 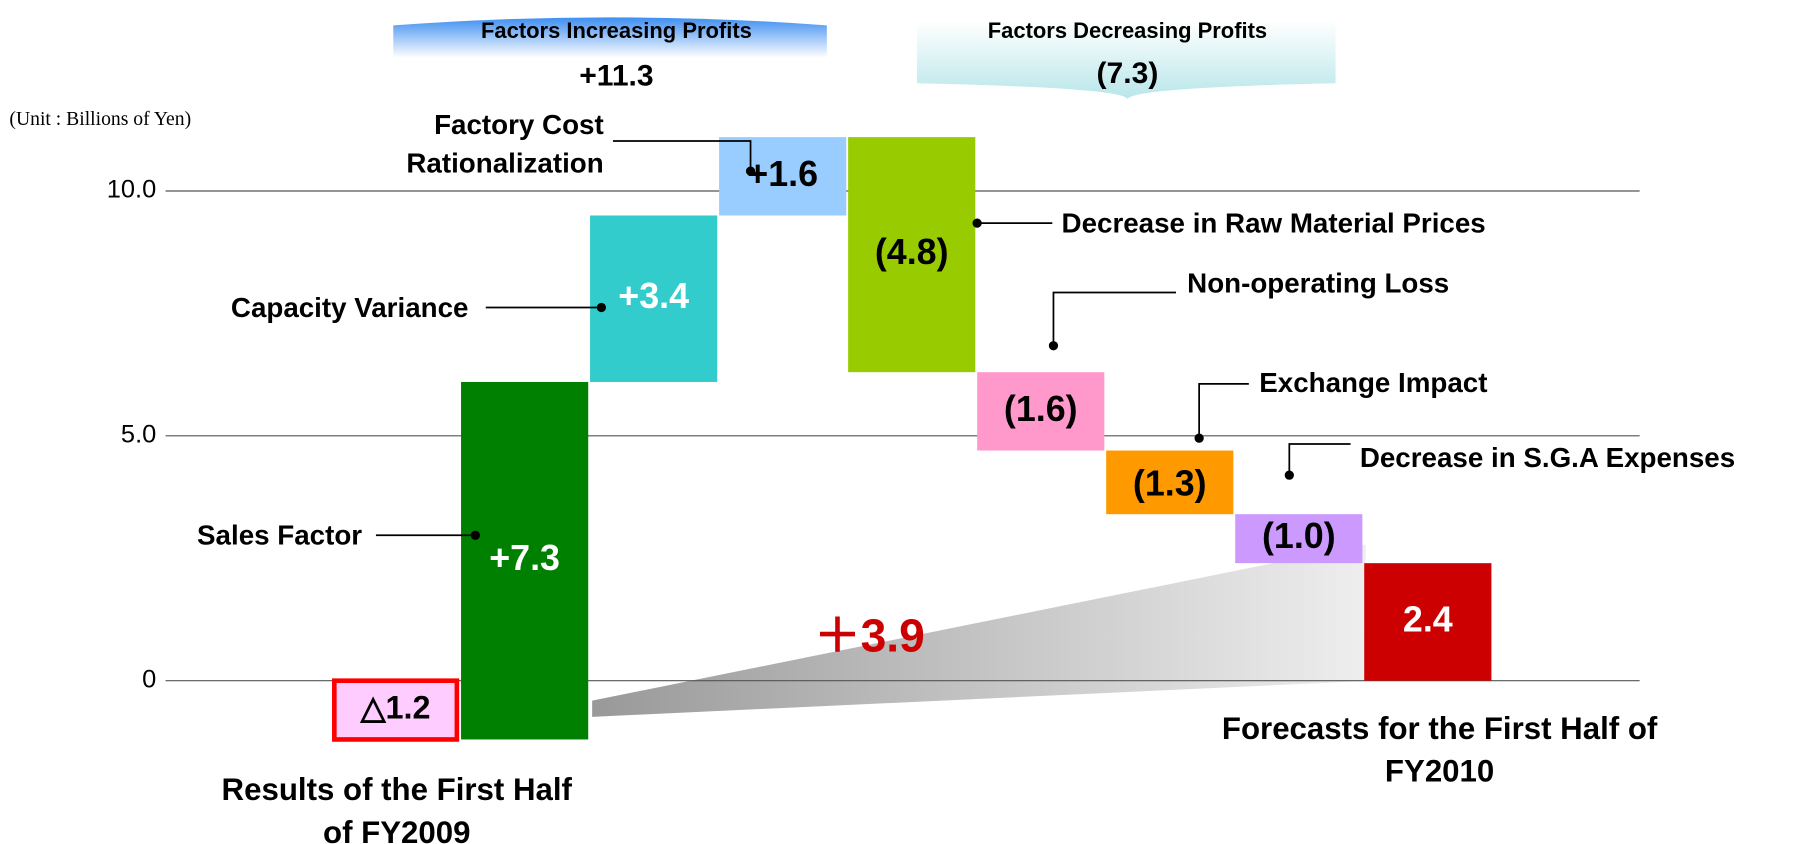 I want to click on category-box: Non-operating Loss, so click(x=1318, y=284).